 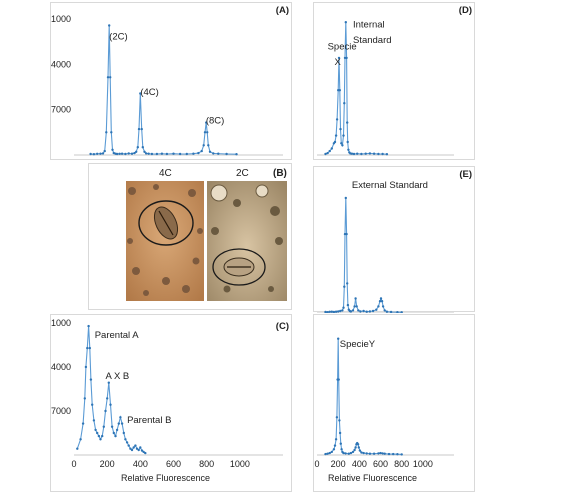 What do you see at coordinates (165, 241) in the screenshot?
I see `stomata-photo-4c` at bounding box center [165, 241].